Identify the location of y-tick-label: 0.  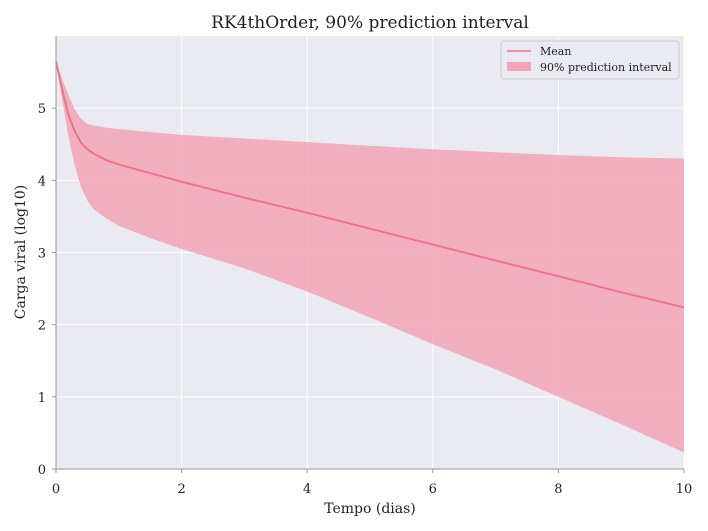
(42, 470).